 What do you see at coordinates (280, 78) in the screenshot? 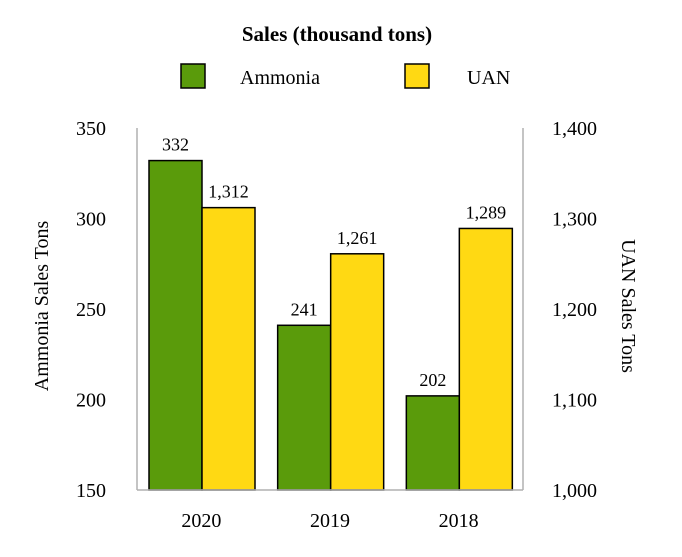
I see `legend-label-ammonia: Ammonia` at bounding box center [280, 78].